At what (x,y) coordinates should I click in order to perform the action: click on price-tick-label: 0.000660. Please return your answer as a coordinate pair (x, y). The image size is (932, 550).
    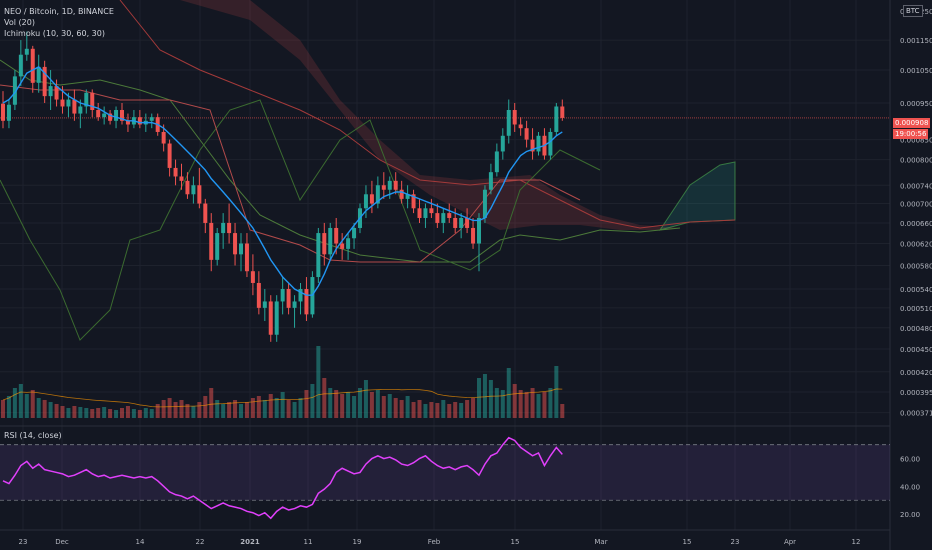
    Looking at the image, I should click on (916, 224).